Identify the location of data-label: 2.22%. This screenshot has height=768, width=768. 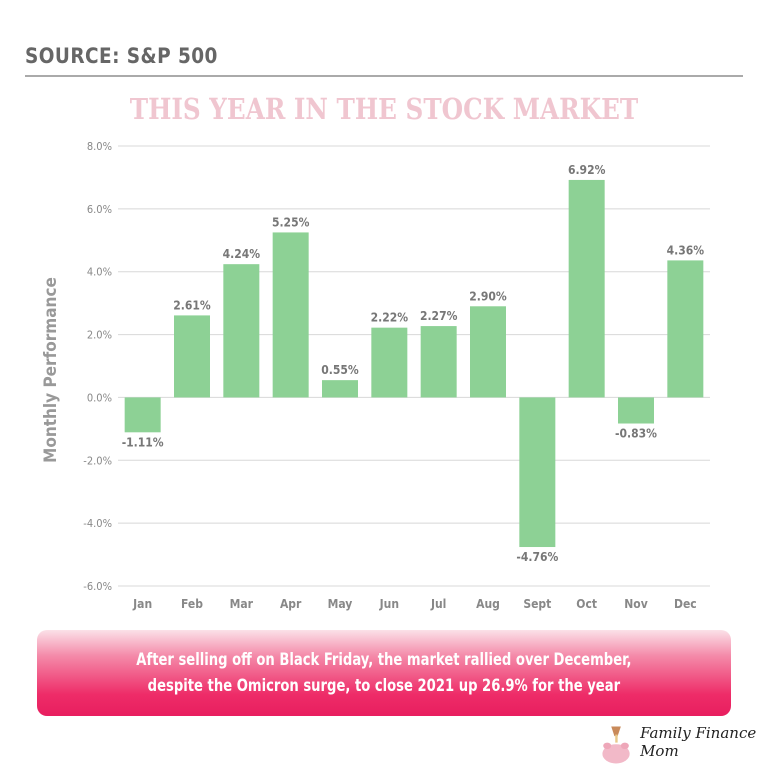
(390, 318).